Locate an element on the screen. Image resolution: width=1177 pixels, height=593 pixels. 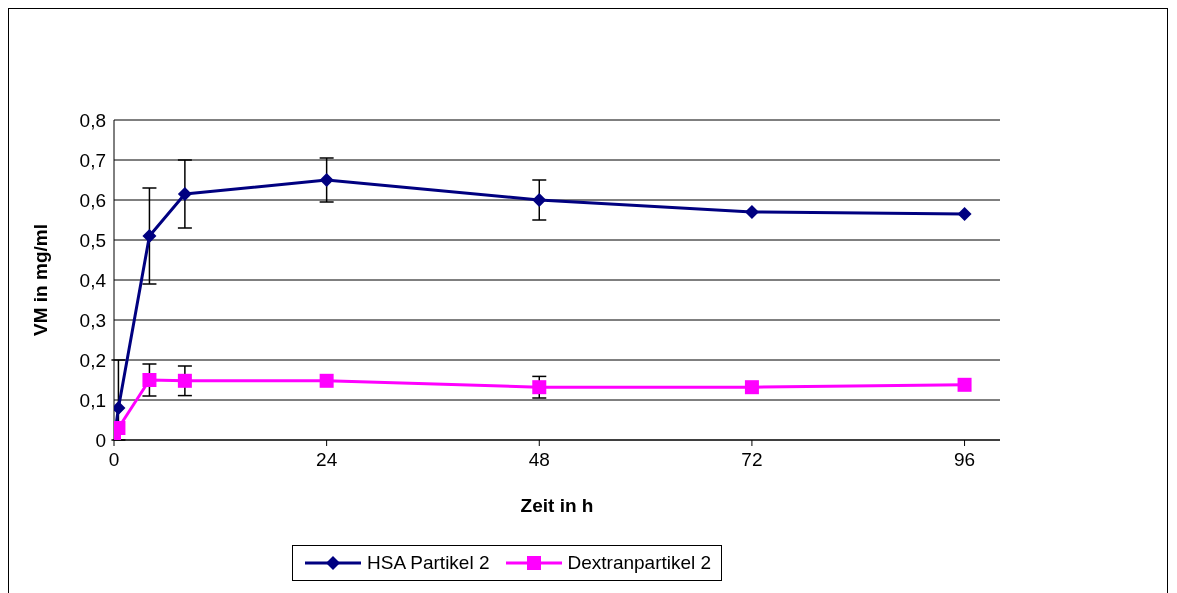
x-tick-label: 0 is located at coordinates (114, 459).